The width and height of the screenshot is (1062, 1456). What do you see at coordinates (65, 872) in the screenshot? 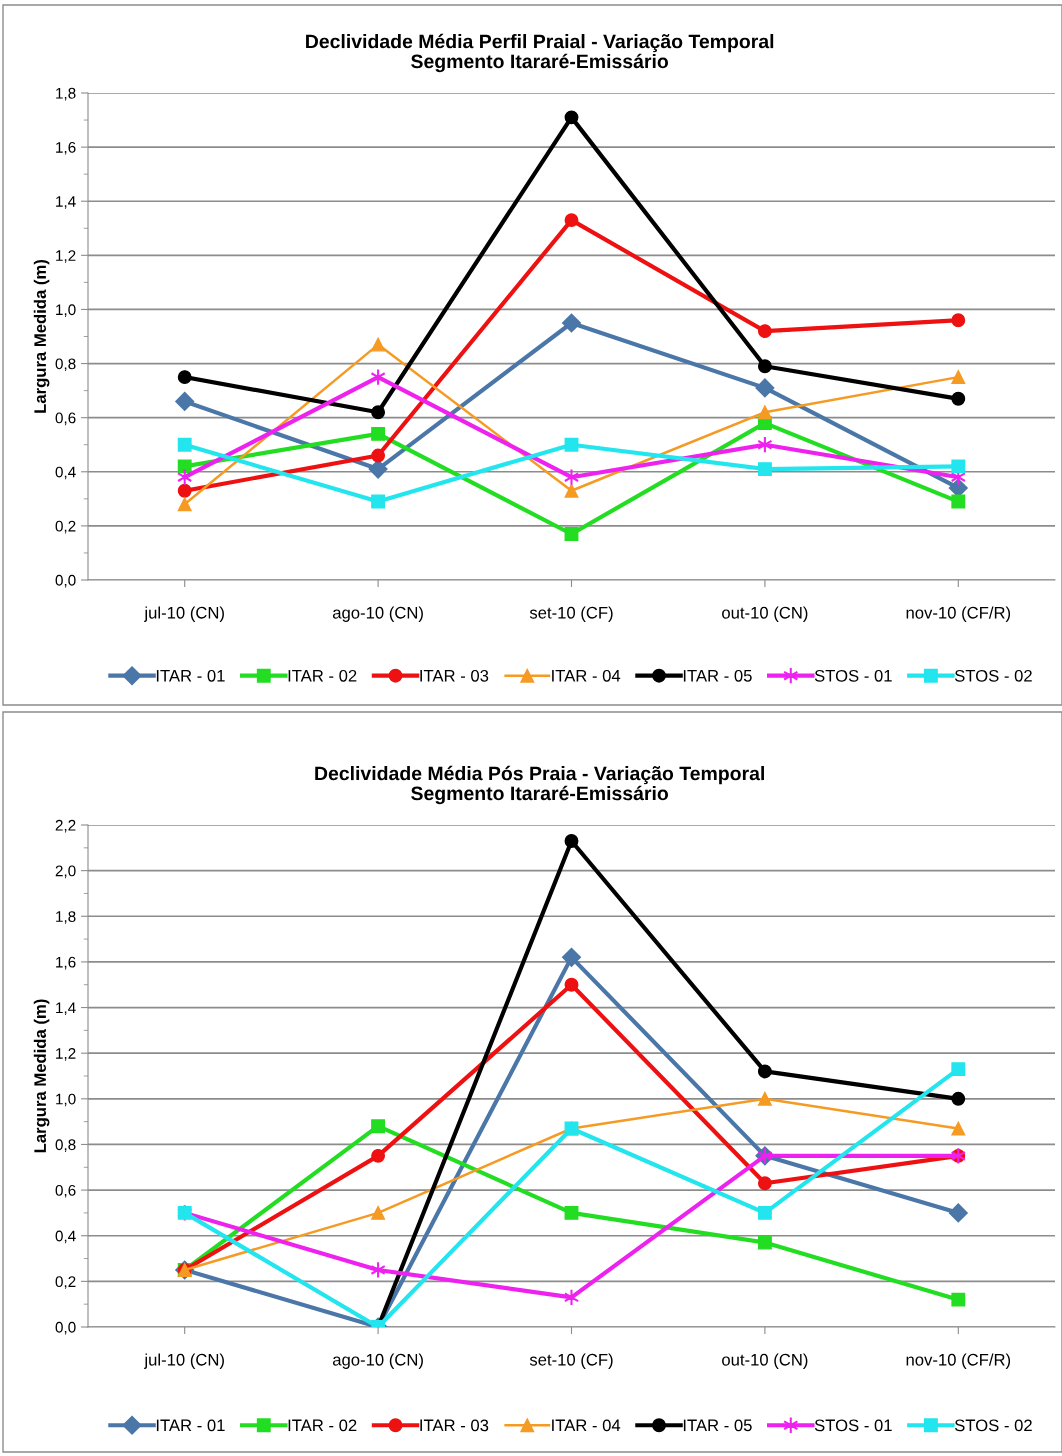
I see `y-tick-label: 2,0` at bounding box center [65, 872].